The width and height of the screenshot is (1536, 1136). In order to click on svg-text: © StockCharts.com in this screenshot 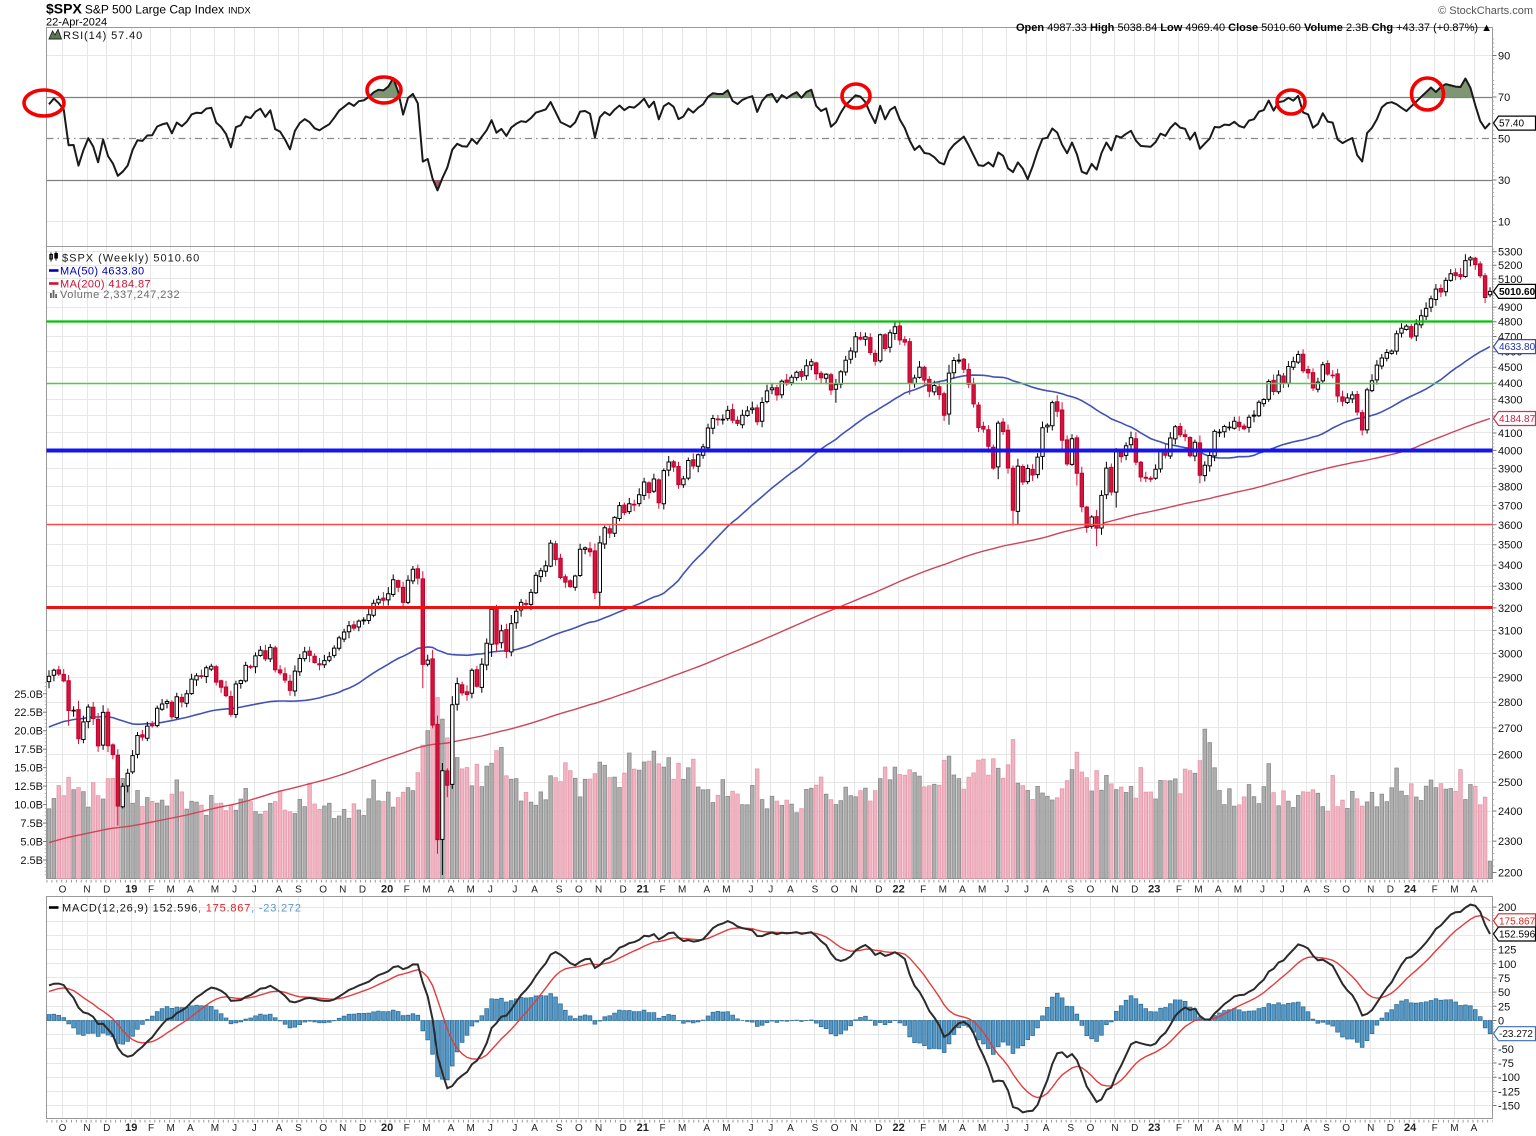, I will do `click(1485, 11)`.